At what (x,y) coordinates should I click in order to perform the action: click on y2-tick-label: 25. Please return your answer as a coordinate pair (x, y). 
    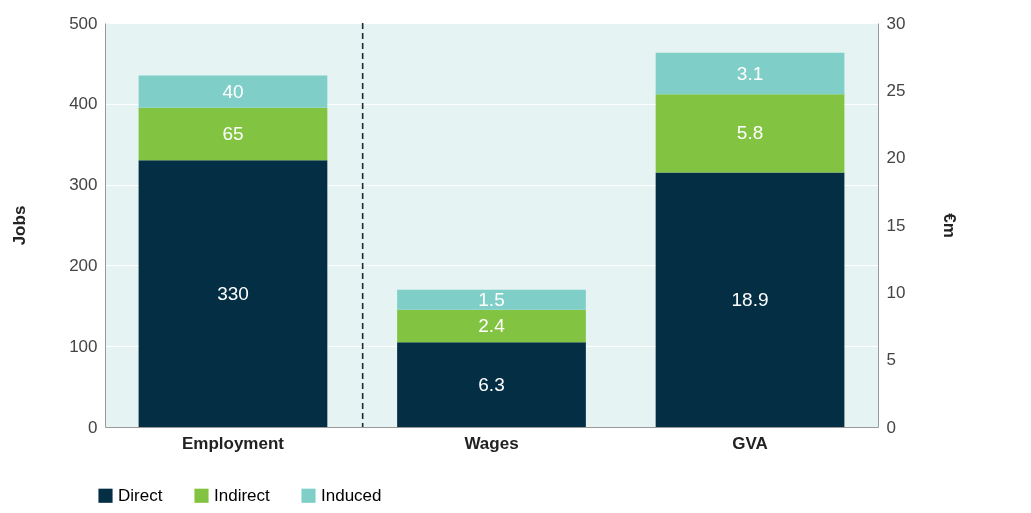
    Looking at the image, I should click on (896, 90).